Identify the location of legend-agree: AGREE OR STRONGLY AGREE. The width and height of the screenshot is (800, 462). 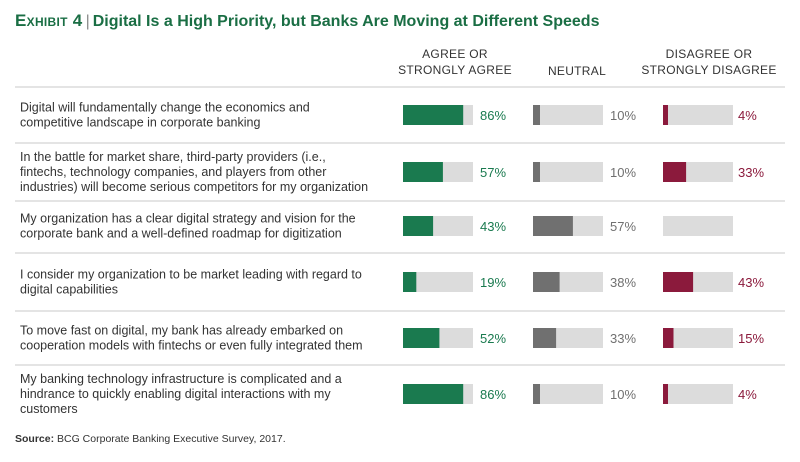
(455, 62).